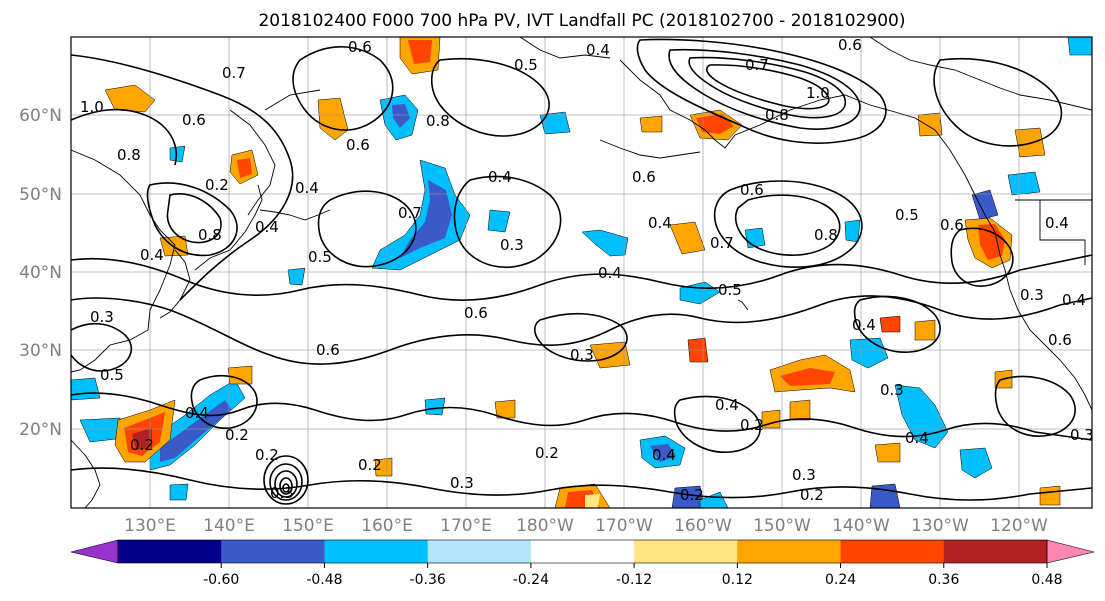 Image resolution: width=1105 pixels, height=601 pixels. Describe the element at coordinates (275, 152) in the screenshot. I see `coastline-kamchatka` at that location.